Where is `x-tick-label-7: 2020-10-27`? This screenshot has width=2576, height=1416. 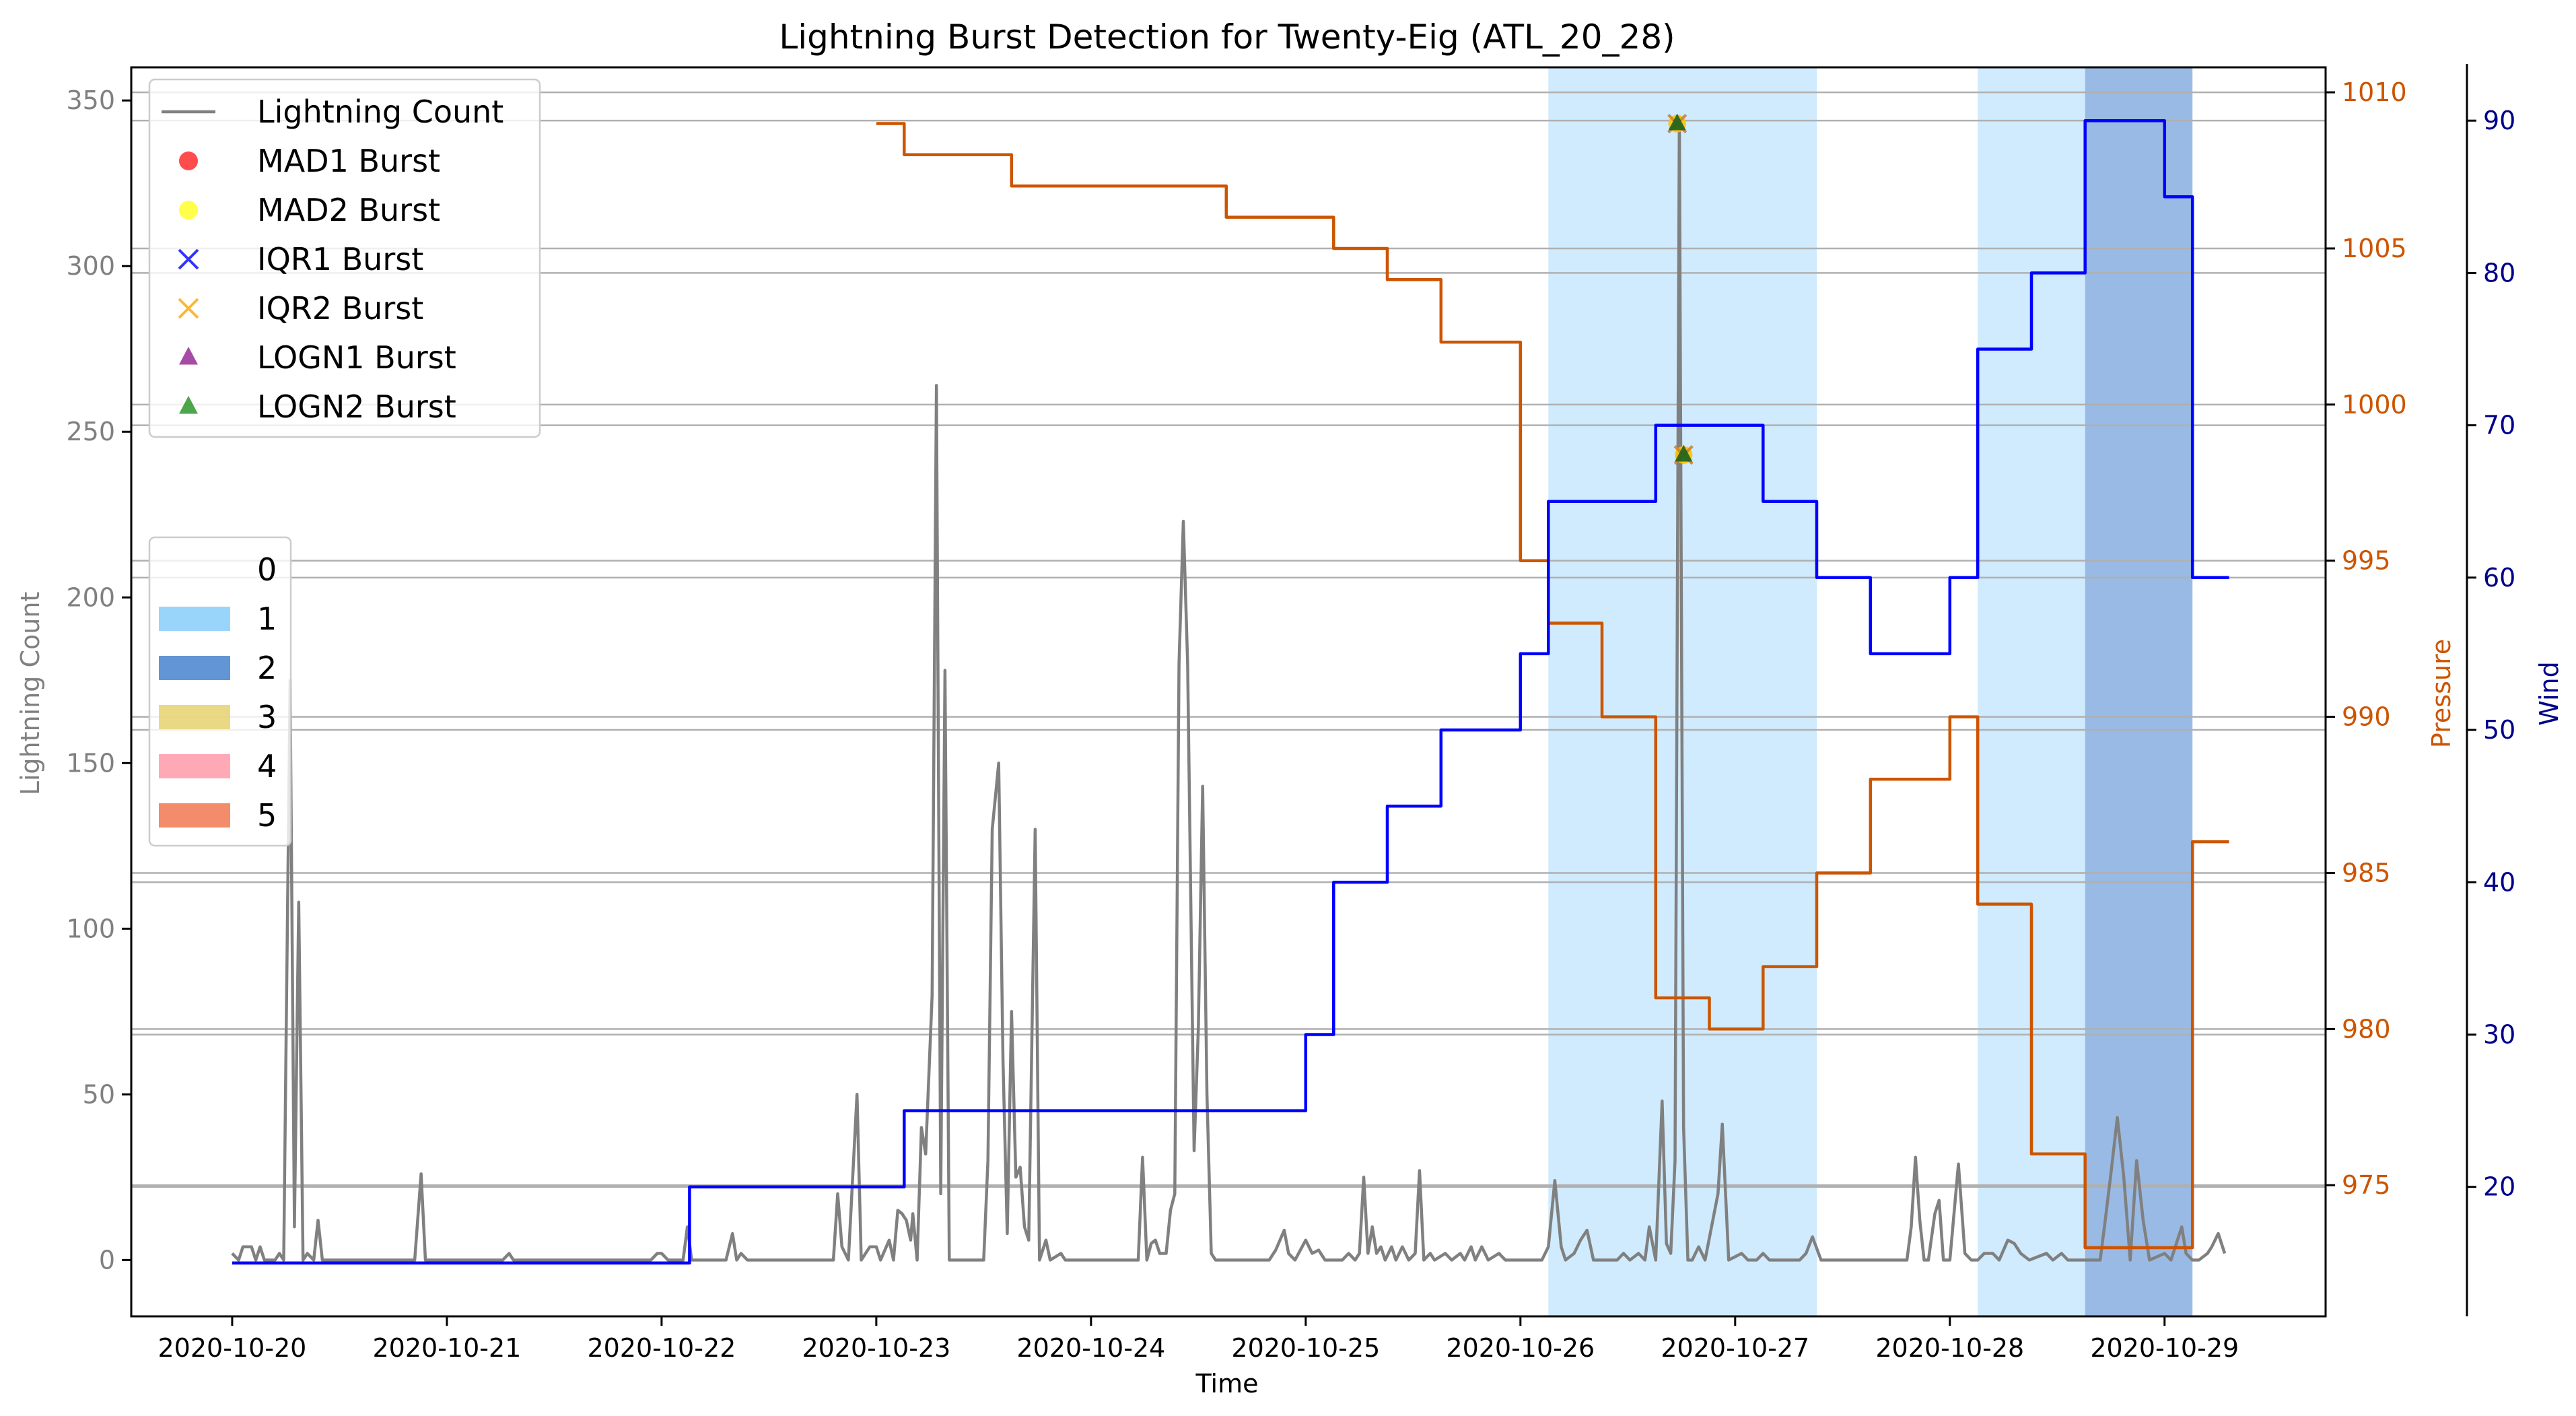
x-tick-label-7: 2020-10-27 is located at coordinates (1735, 1348).